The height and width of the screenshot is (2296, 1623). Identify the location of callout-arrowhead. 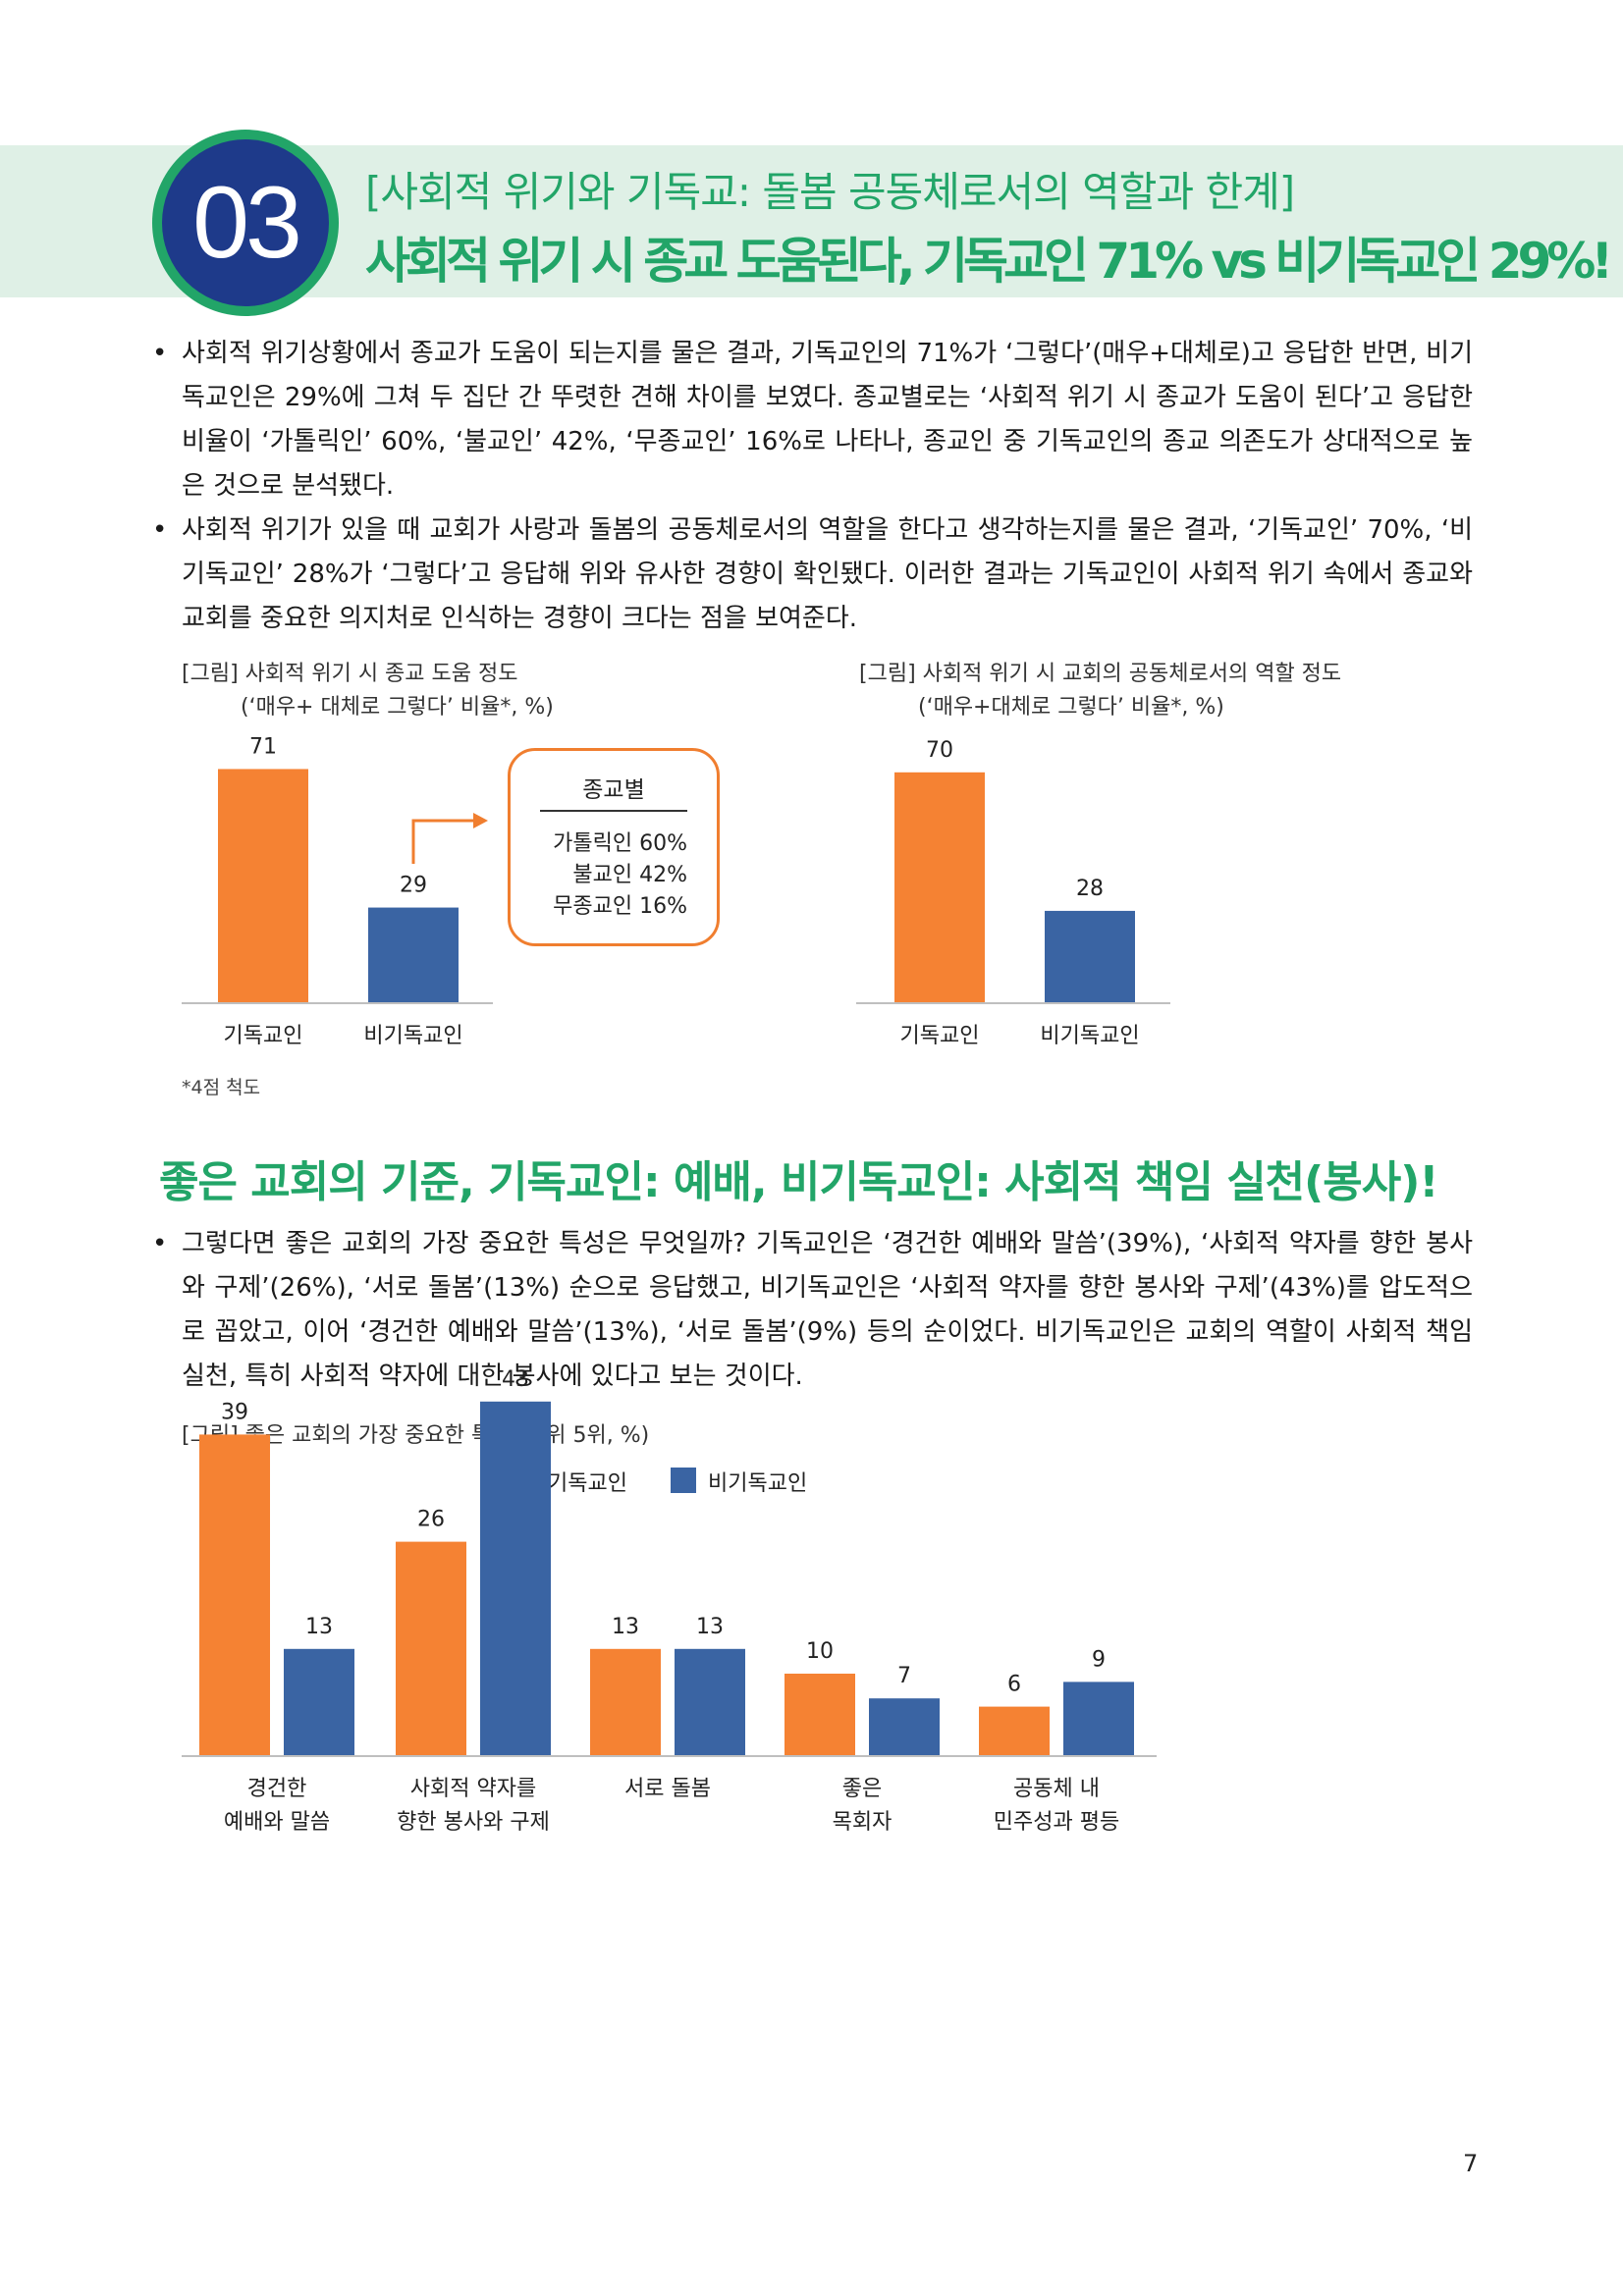
(480, 820).